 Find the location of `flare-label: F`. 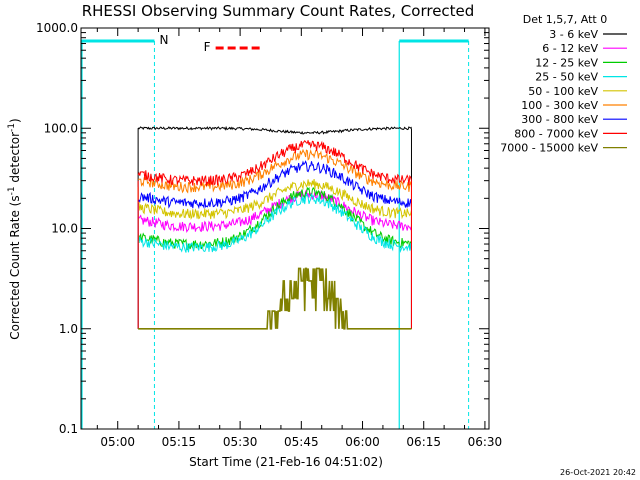

flare-label: F is located at coordinates (207, 47).